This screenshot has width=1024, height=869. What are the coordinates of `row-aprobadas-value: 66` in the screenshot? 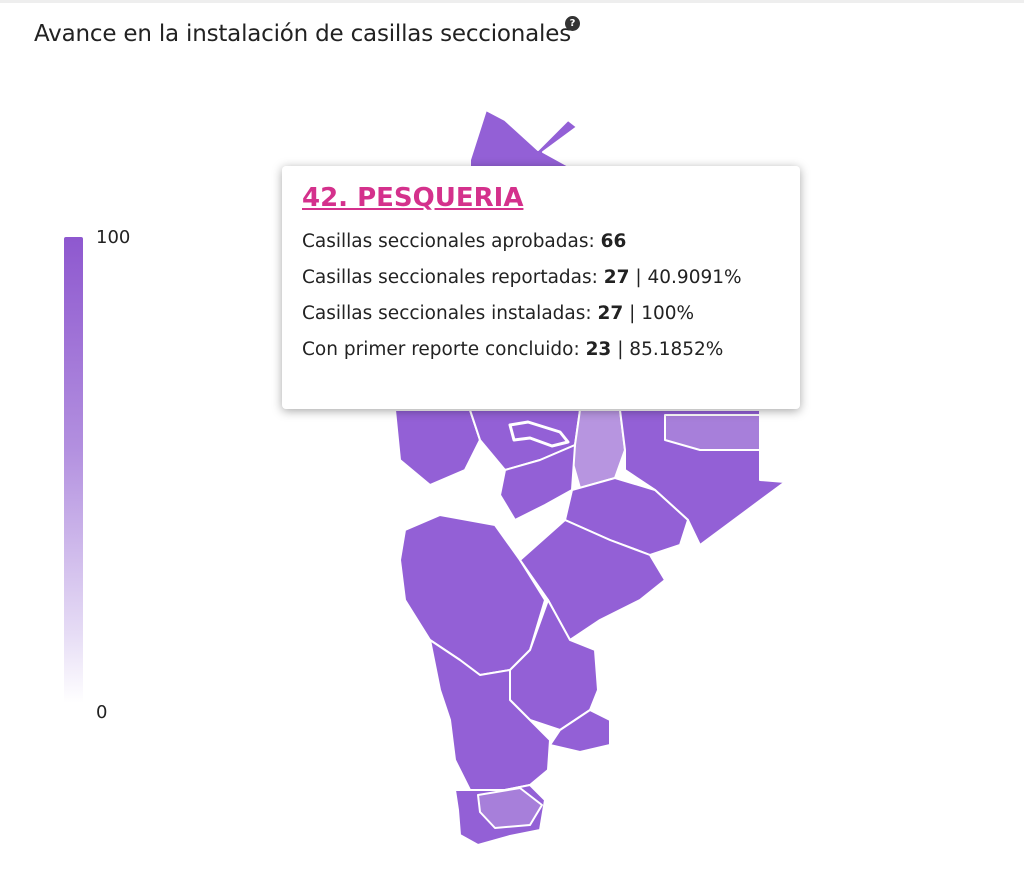 It's located at (613, 241).